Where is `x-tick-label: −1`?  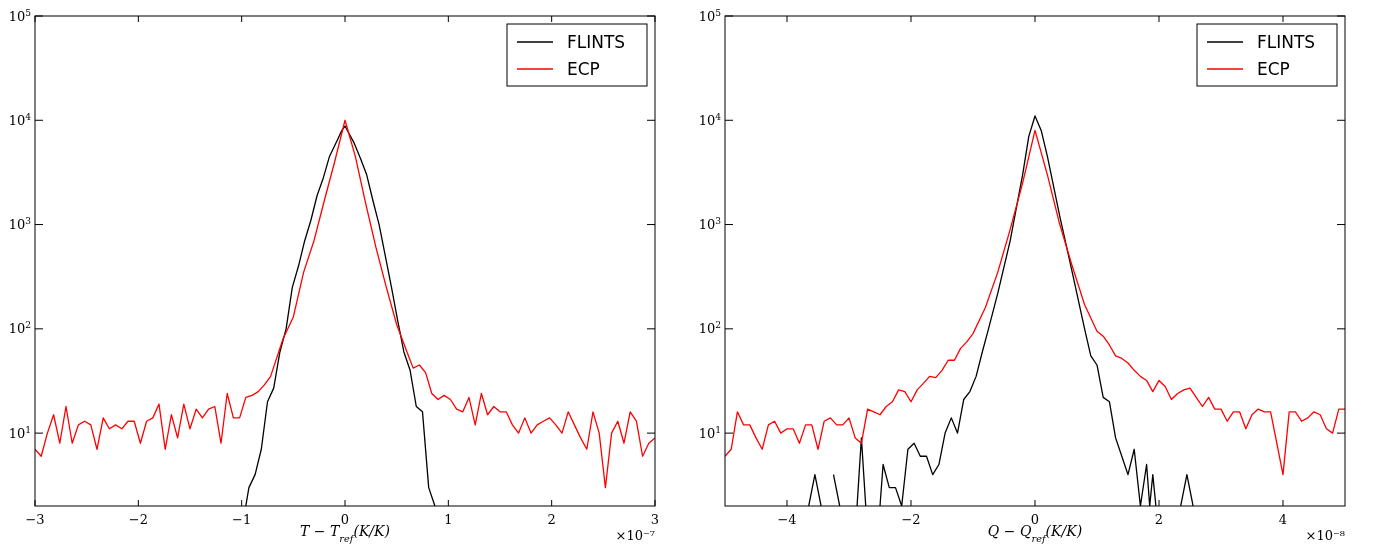 x-tick-label: −1 is located at coordinates (242, 519).